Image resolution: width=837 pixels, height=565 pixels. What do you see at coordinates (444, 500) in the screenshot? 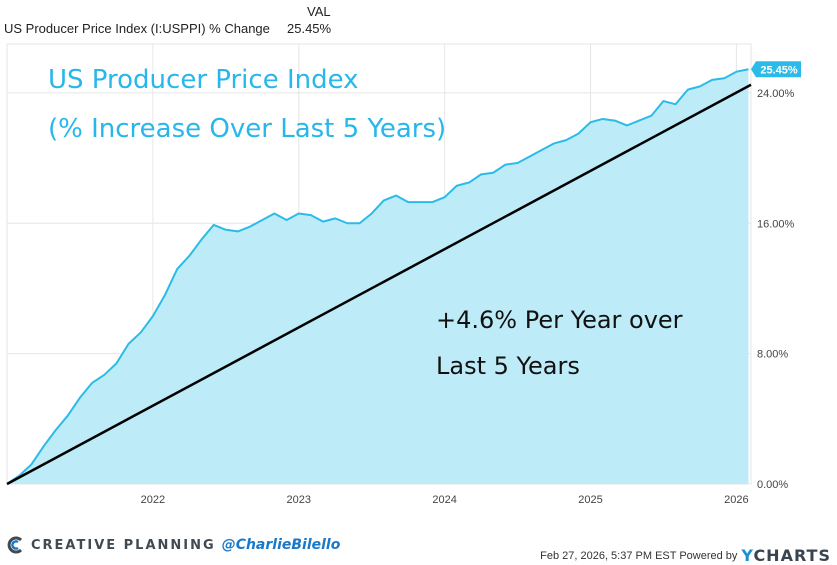
I see `x-tick-label: 2024` at bounding box center [444, 500].